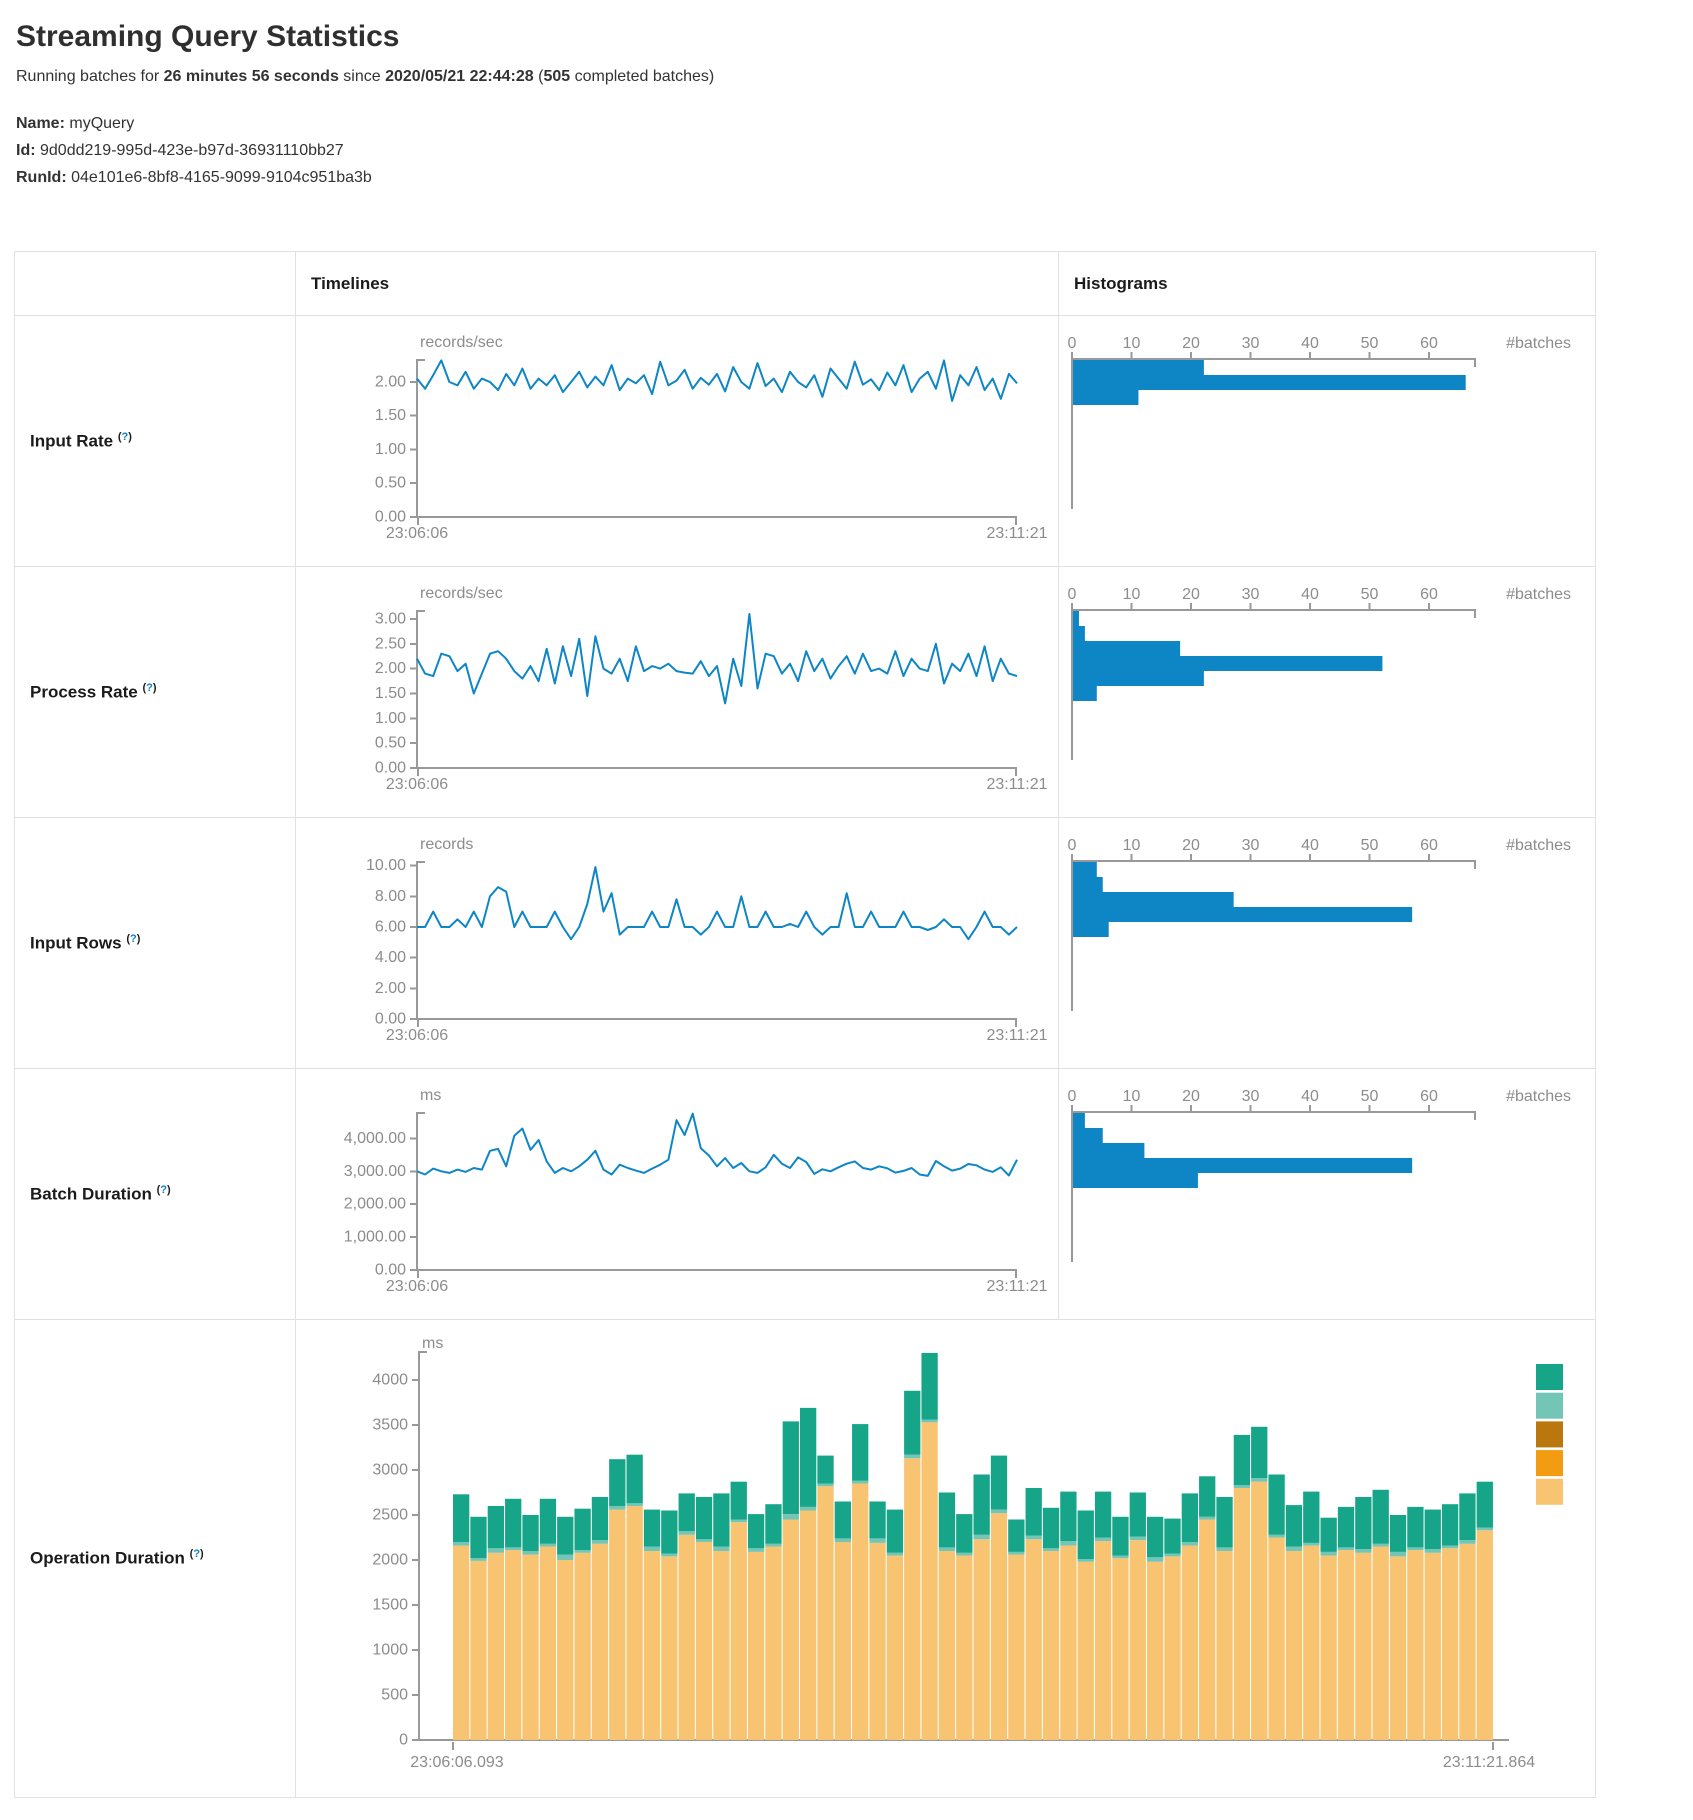 The height and width of the screenshot is (1820, 1693). Describe the element at coordinates (76, 943) in the screenshot. I see `metric-label: Input Rows` at that location.